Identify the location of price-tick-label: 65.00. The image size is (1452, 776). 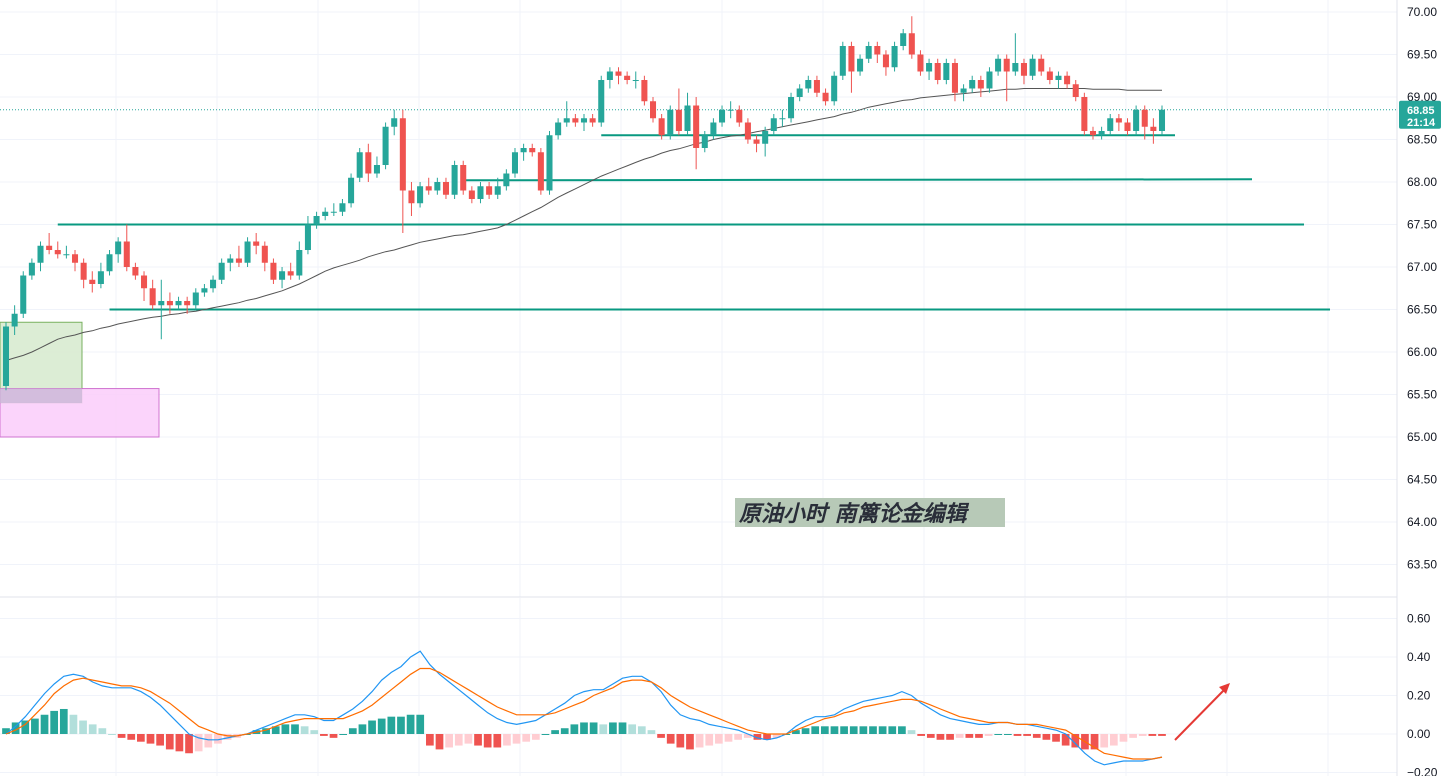
(1422, 437).